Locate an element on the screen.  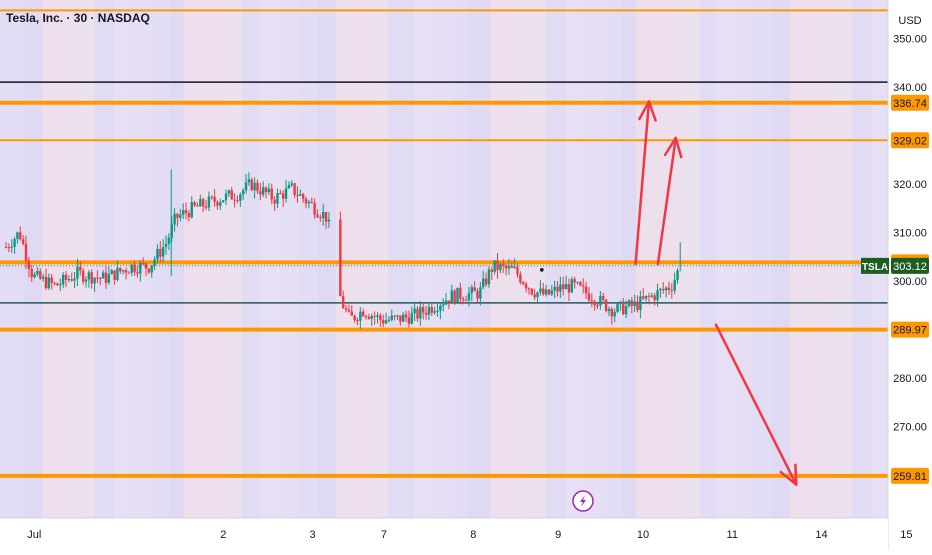
y-tick-label: 270.00 is located at coordinates (910, 428).